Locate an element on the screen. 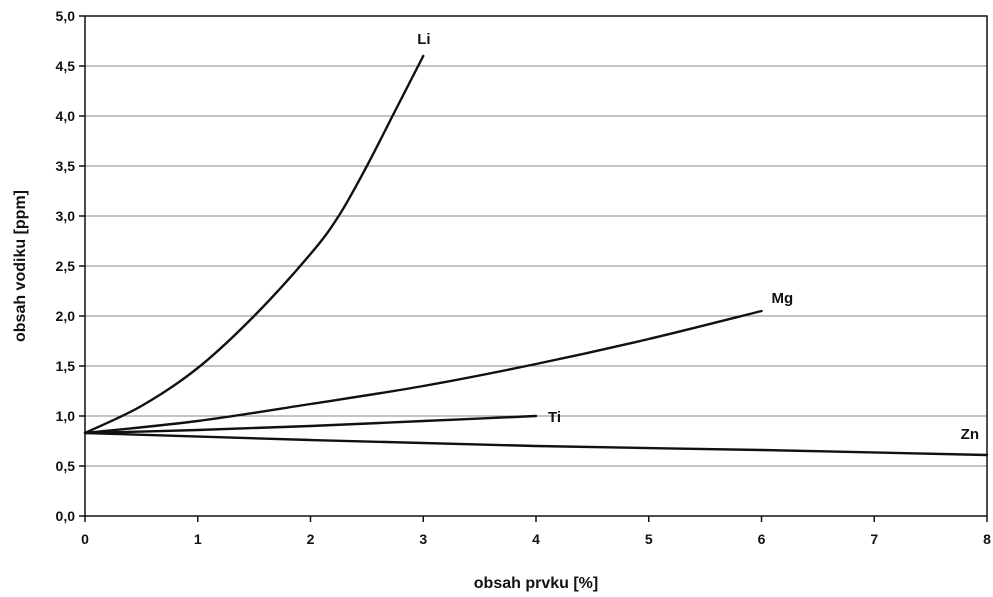  series-label-zn: Zn is located at coordinates (970, 434).